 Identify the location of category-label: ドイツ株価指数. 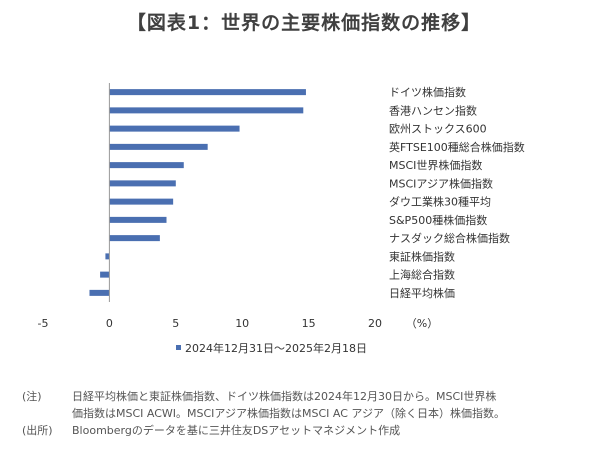
(427, 92).